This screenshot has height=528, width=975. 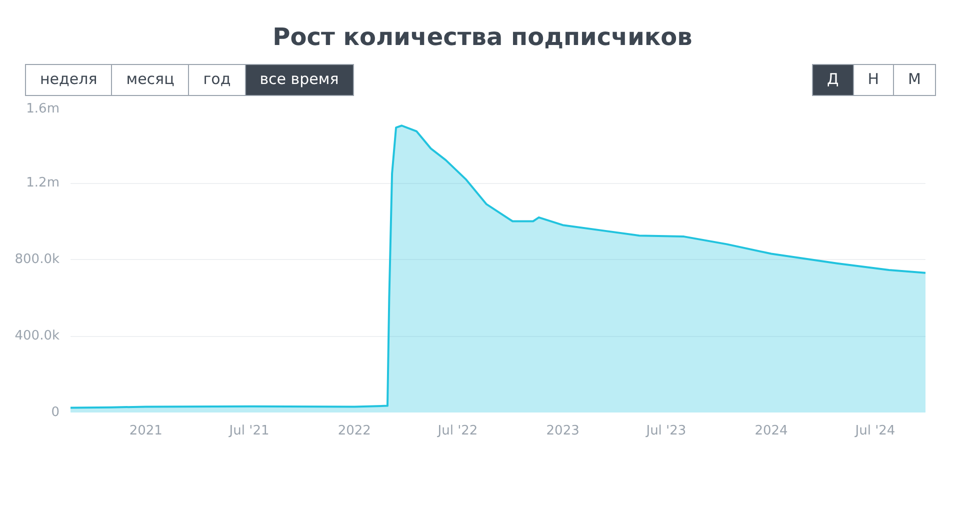 I want to click on text: неделя, so click(x=68, y=80).